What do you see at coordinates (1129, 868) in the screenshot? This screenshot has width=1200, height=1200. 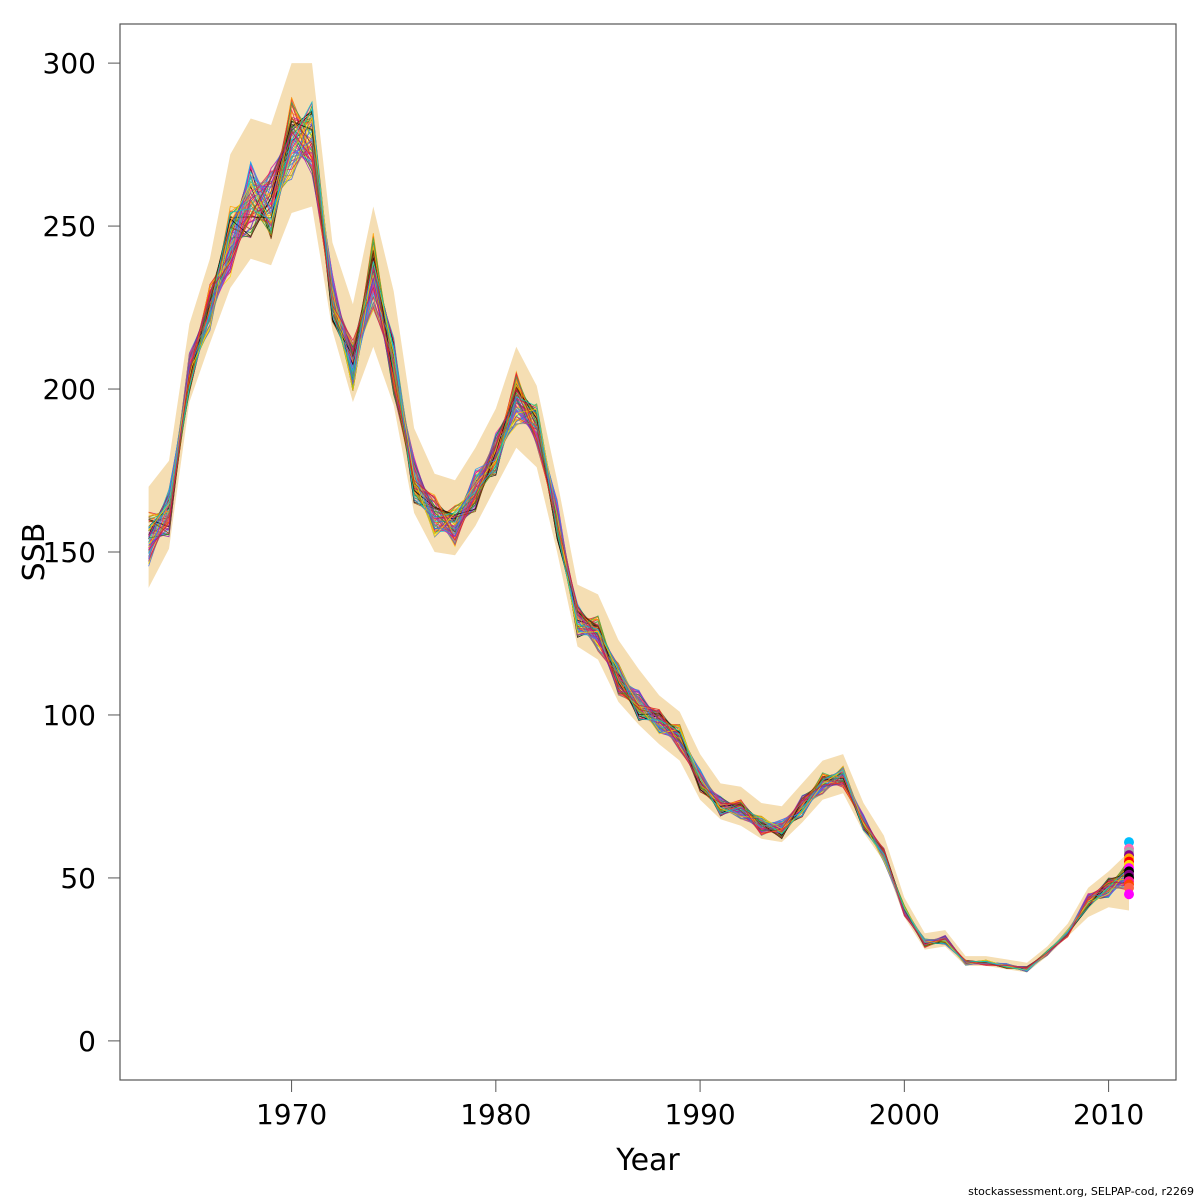 I see `terminal-points` at bounding box center [1129, 868].